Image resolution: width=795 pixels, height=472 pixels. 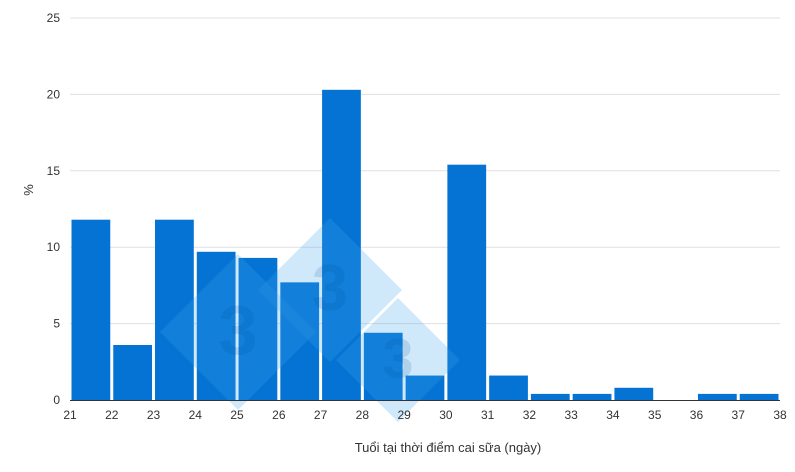 What do you see at coordinates (530, 415) in the screenshot?
I see `x-tick-label: 32` at bounding box center [530, 415].